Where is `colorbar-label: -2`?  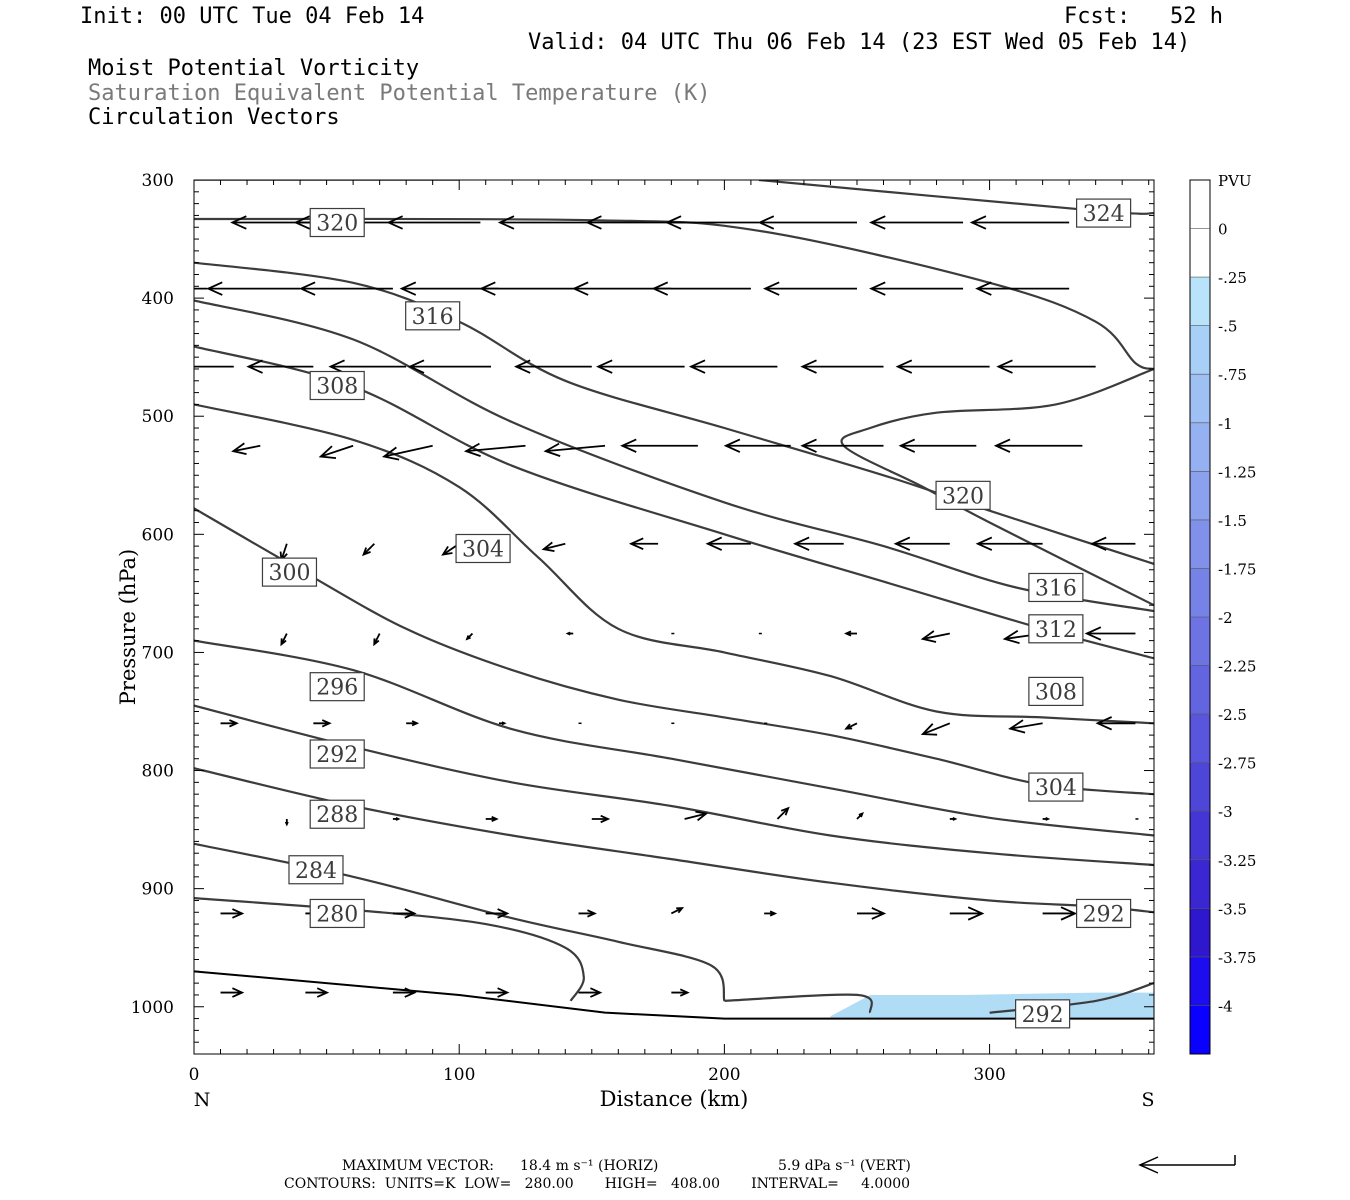 colorbar-label: -2 is located at coordinates (1225, 618).